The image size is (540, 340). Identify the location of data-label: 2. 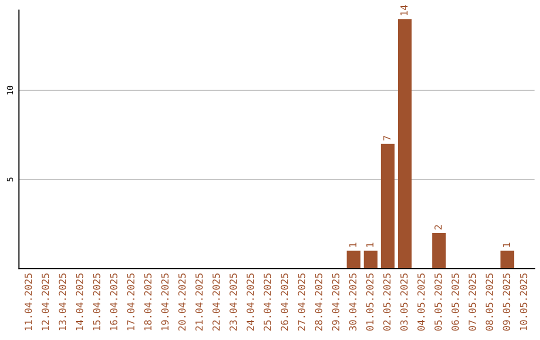
(438, 227).